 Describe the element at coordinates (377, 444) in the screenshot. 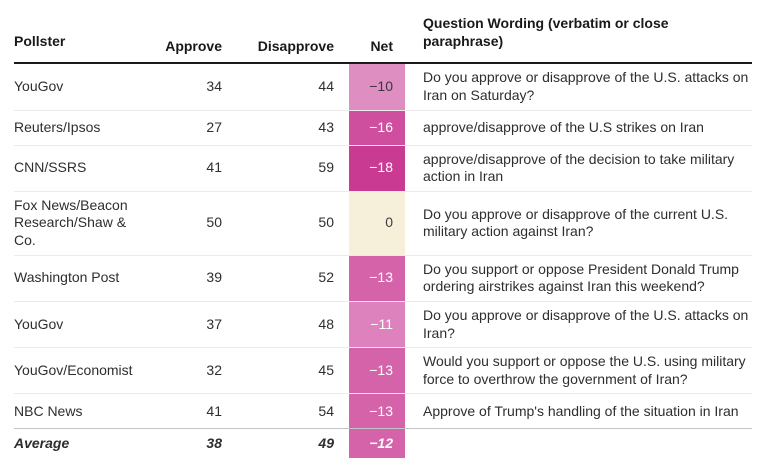

I see `net-cell: −12` at that location.